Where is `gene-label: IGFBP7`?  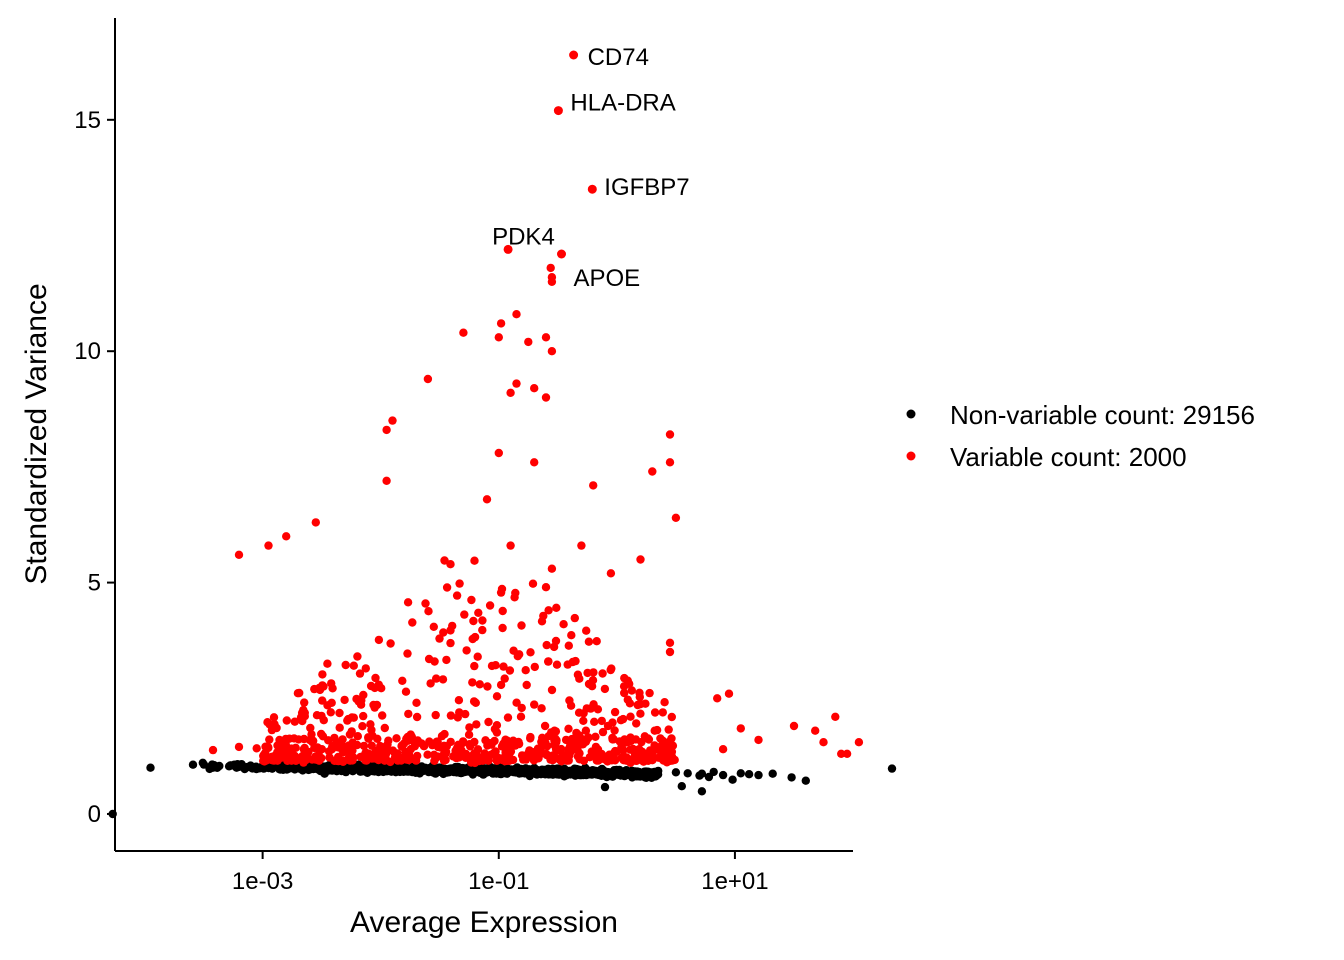
gene-label: IGFBP7 is located at coordinates (646, 187).